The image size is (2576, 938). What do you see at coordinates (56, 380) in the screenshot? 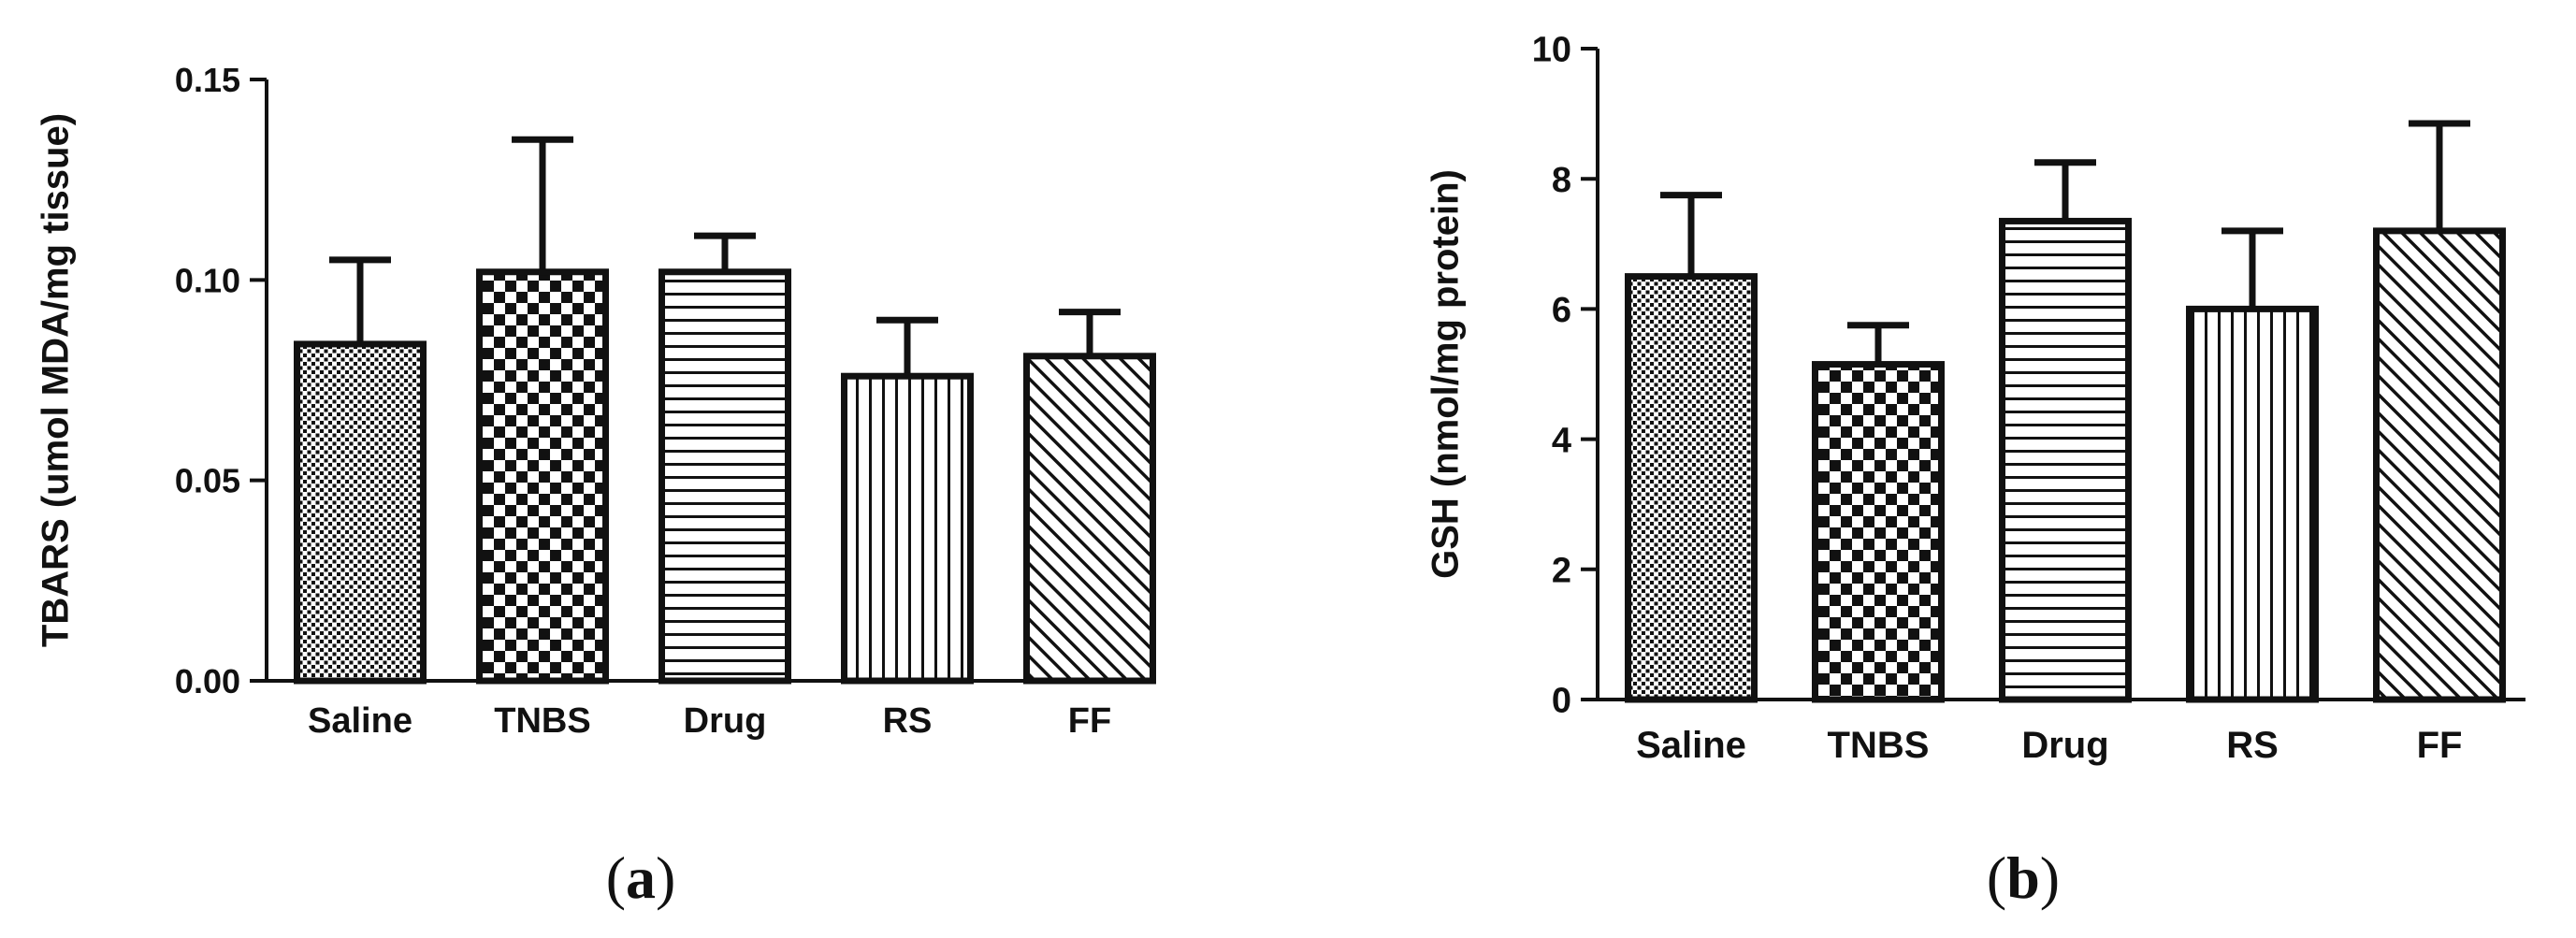
I see `y-axis-title: TBARS (umol MDA/mg tissue)` at bounding box center [56, 380].